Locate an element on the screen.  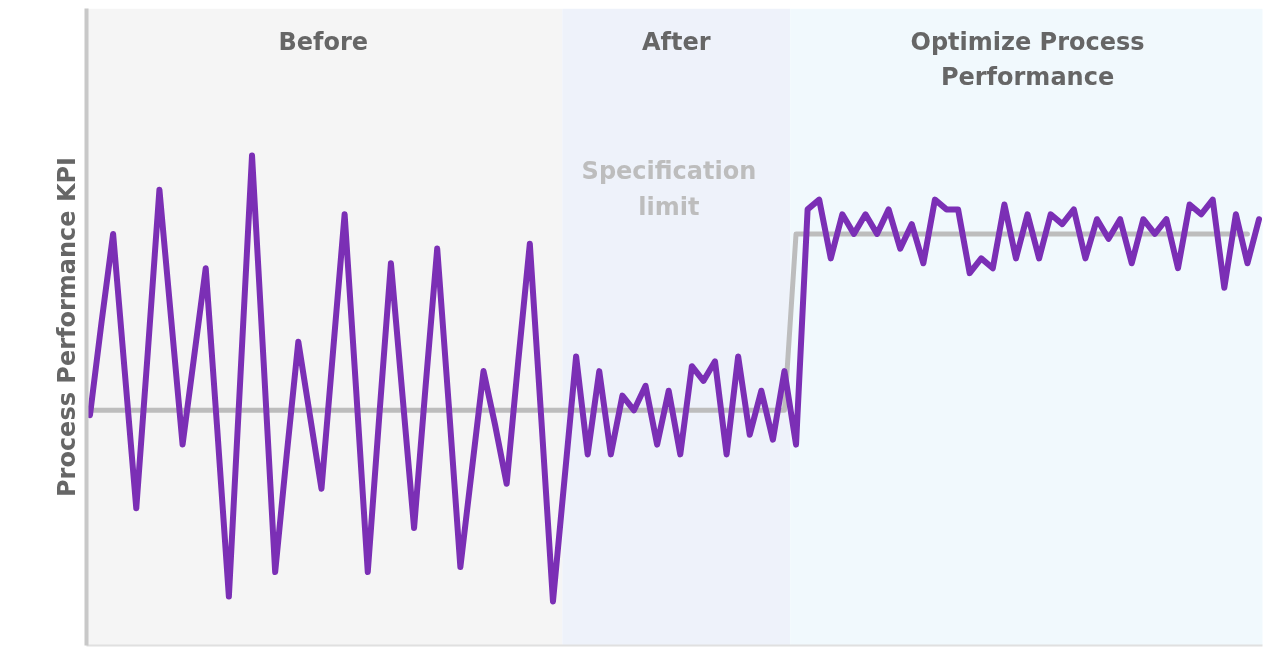
y-axis-title: Process Performance KPI is located at coordinates (66, 327).